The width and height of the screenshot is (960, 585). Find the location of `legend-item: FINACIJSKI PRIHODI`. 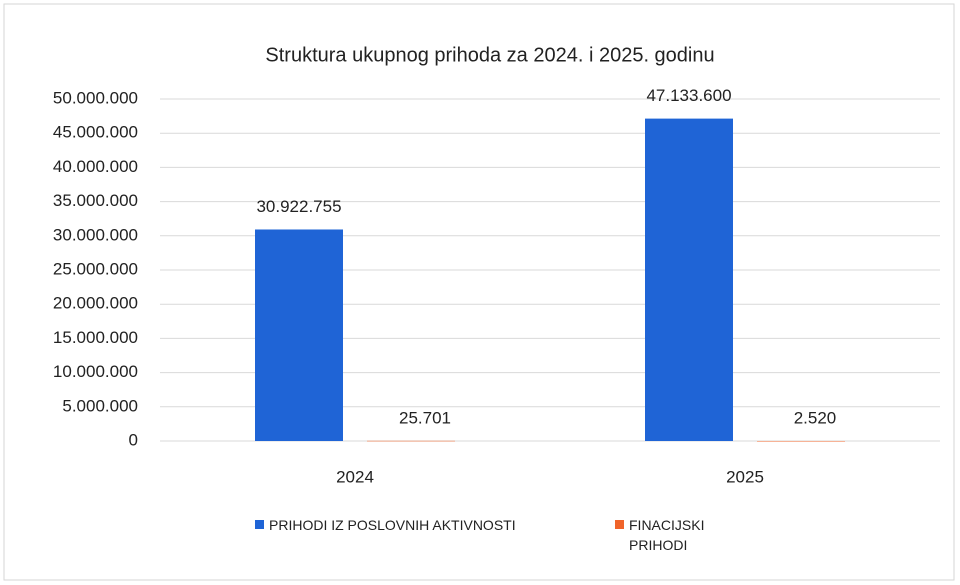

legend-item: FINACIJSKI PRIHODI is located at coordinates (685, 535).